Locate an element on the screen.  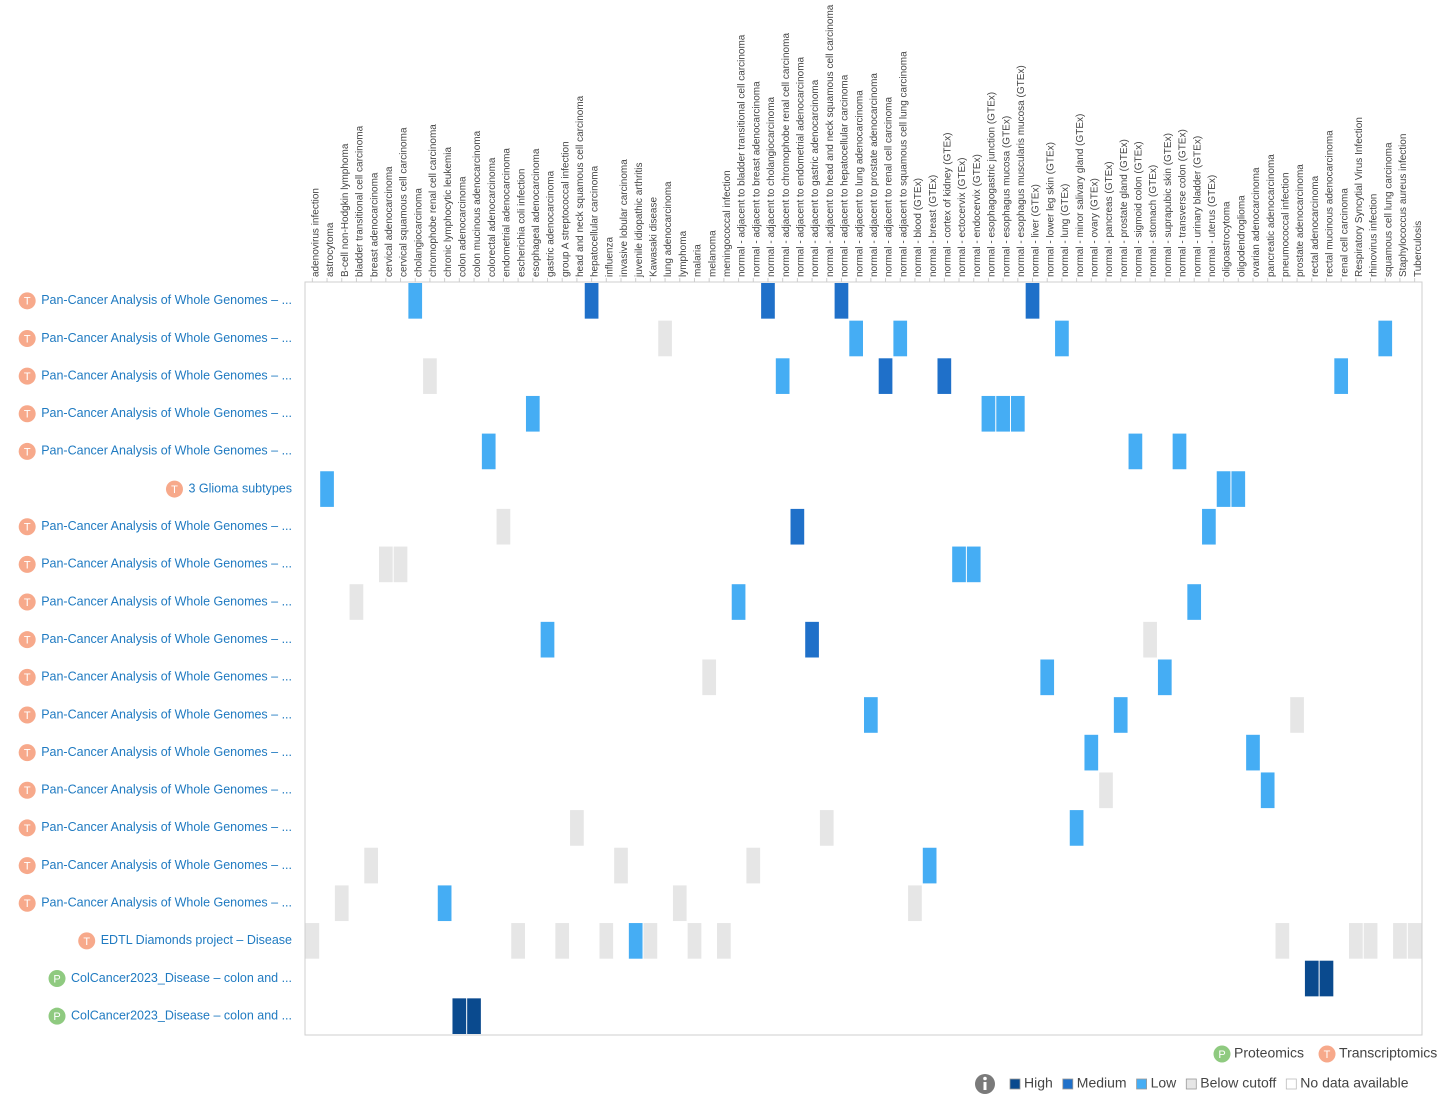
legend-icon is located at coordinates (1327, 1054).